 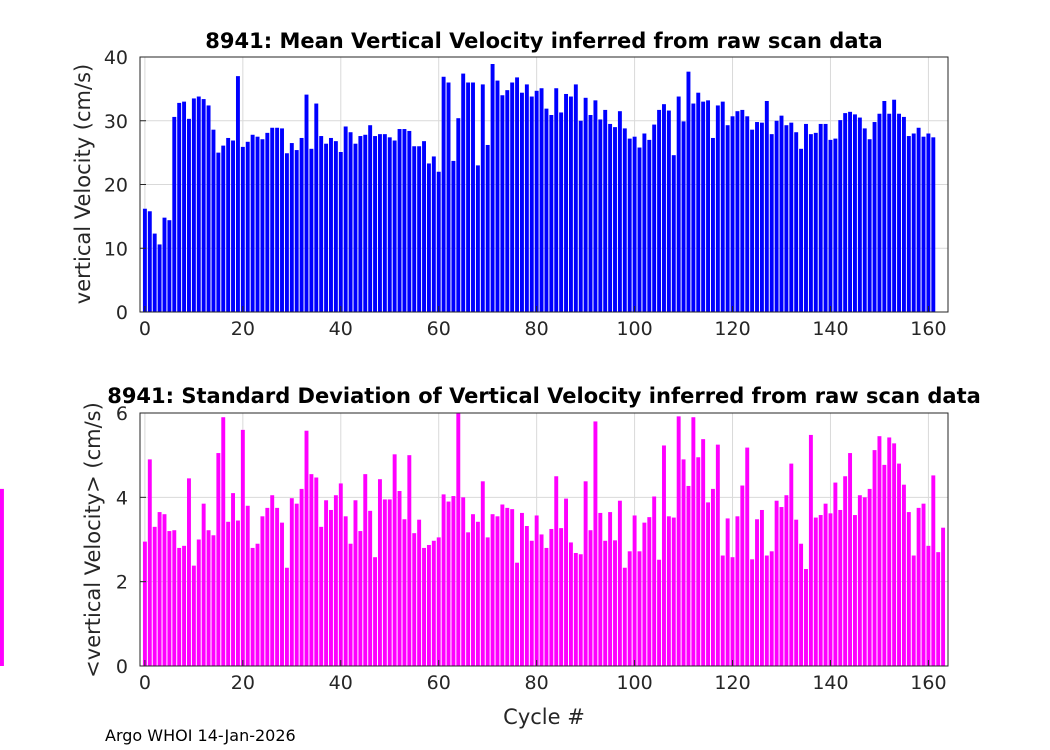 I want to click on std-velocity-x-tick-label: 0, so click(x=145, y=683).